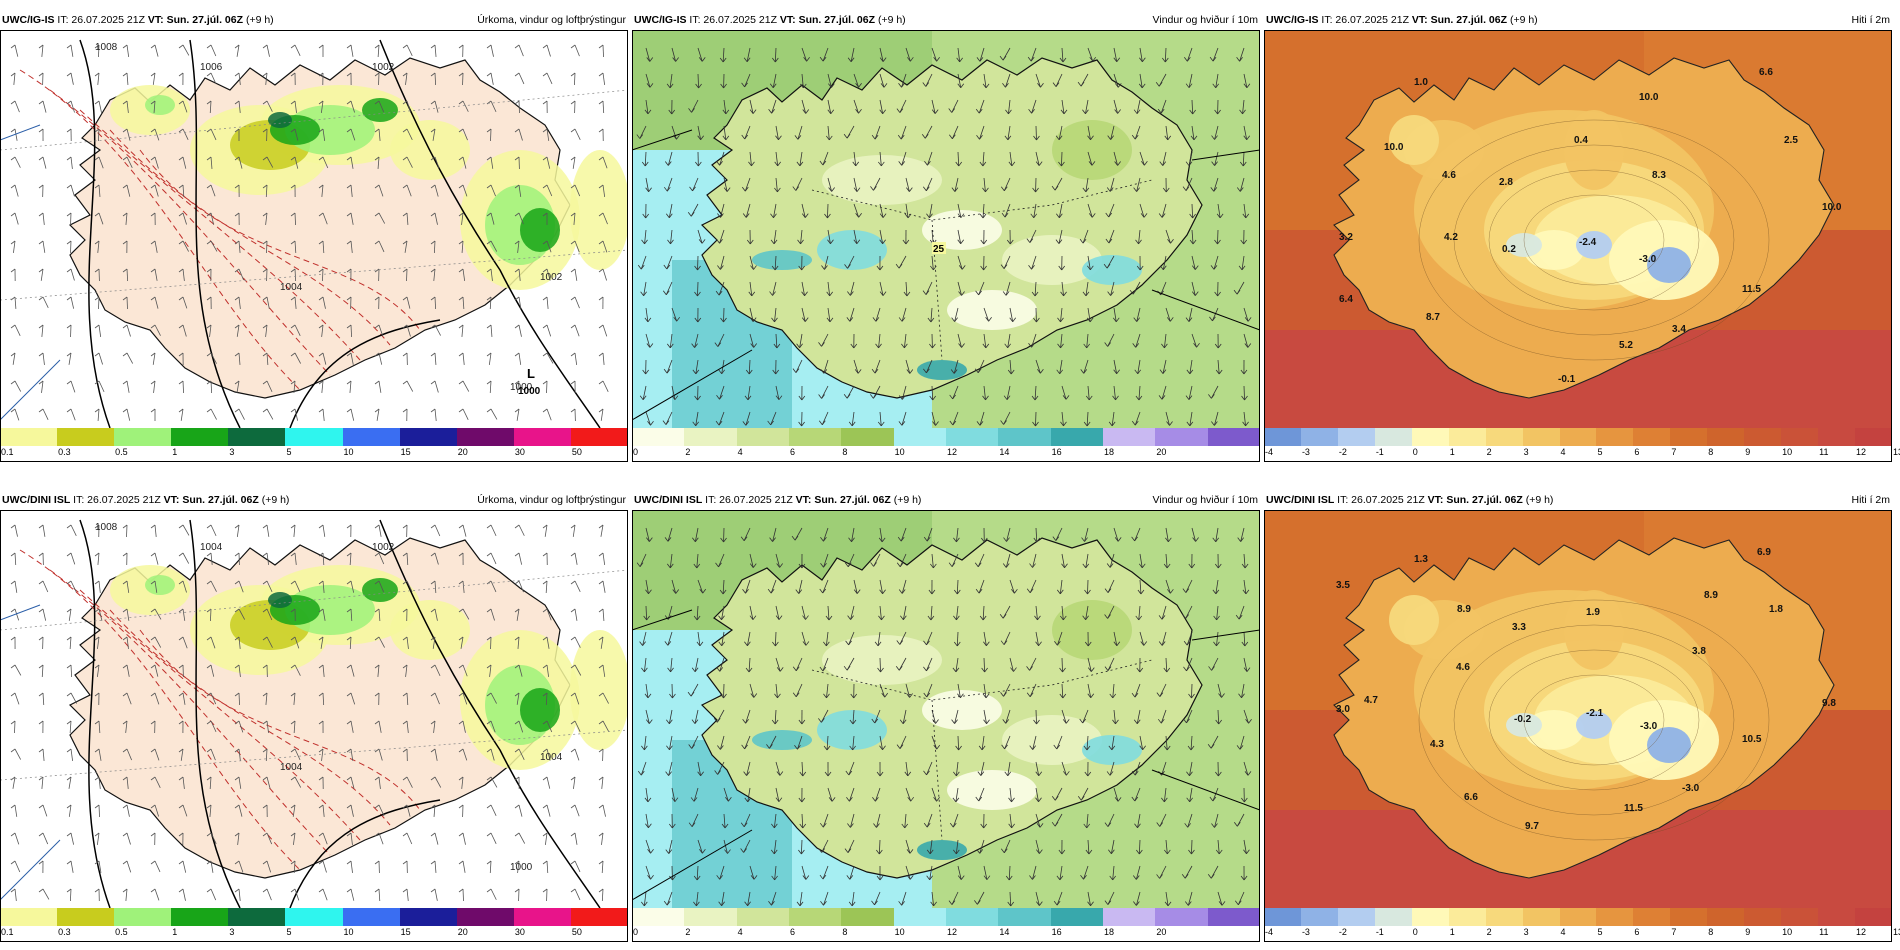  I want to click on map-svg: 1008 1004 1002 1004 1004 1000, so click(314, 709).